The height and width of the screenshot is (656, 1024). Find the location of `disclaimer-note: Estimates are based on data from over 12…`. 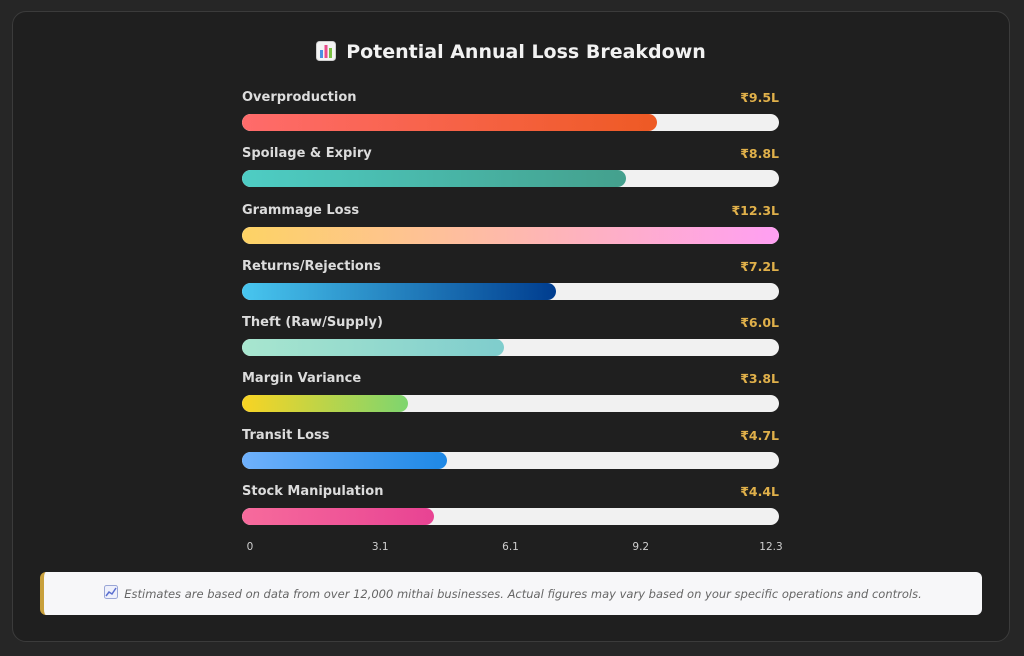

disclaimer-note: Estimates are based on data from over 12… is located at coordinates (511, 593).